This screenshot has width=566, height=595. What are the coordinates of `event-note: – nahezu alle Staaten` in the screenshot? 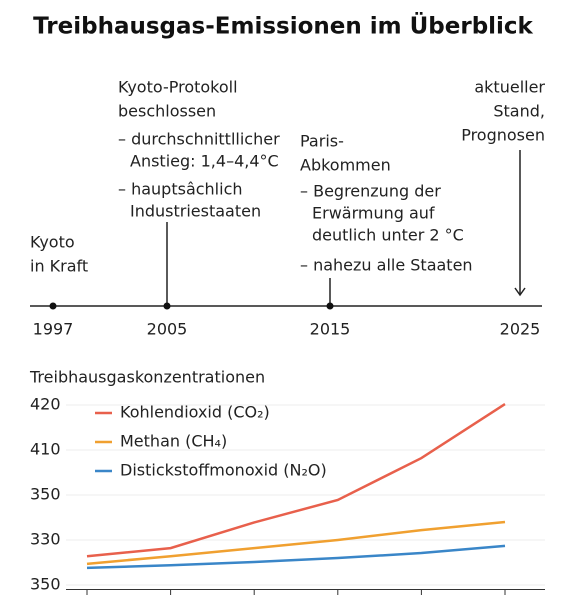 It's located at (386, 265).